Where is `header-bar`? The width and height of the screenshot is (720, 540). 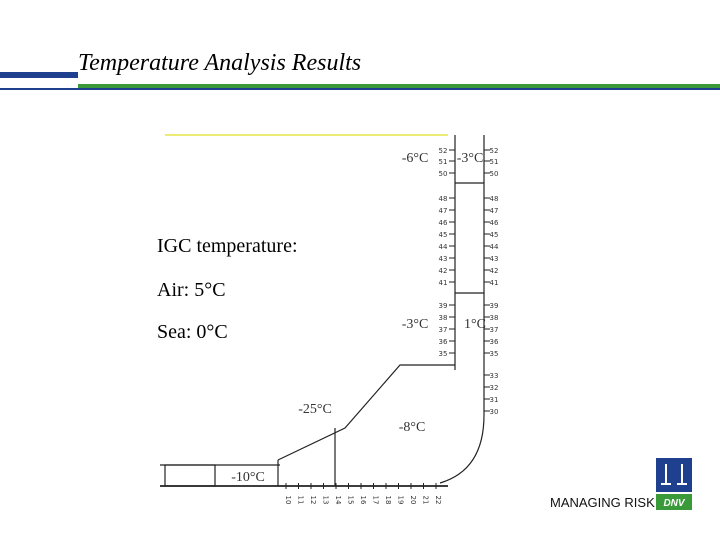 header-bar is located at coordinates (39, 75).